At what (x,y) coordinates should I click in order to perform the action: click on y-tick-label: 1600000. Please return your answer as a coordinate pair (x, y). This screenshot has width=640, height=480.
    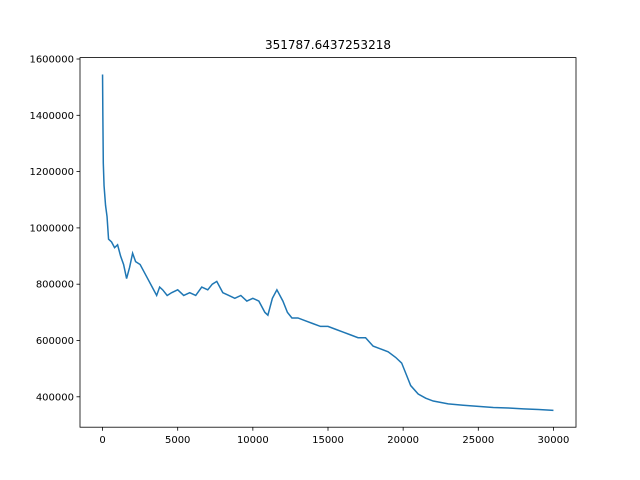
    Looking at the image, I should click on (51, 60).